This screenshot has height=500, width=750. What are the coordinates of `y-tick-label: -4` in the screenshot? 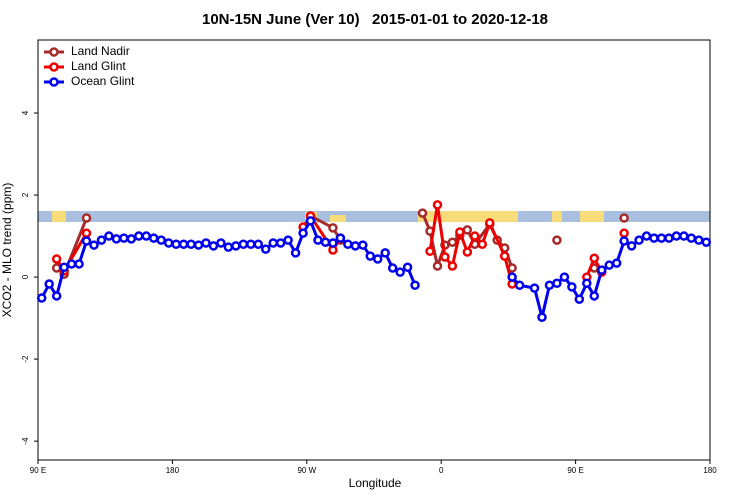 It's located at (25, 441).